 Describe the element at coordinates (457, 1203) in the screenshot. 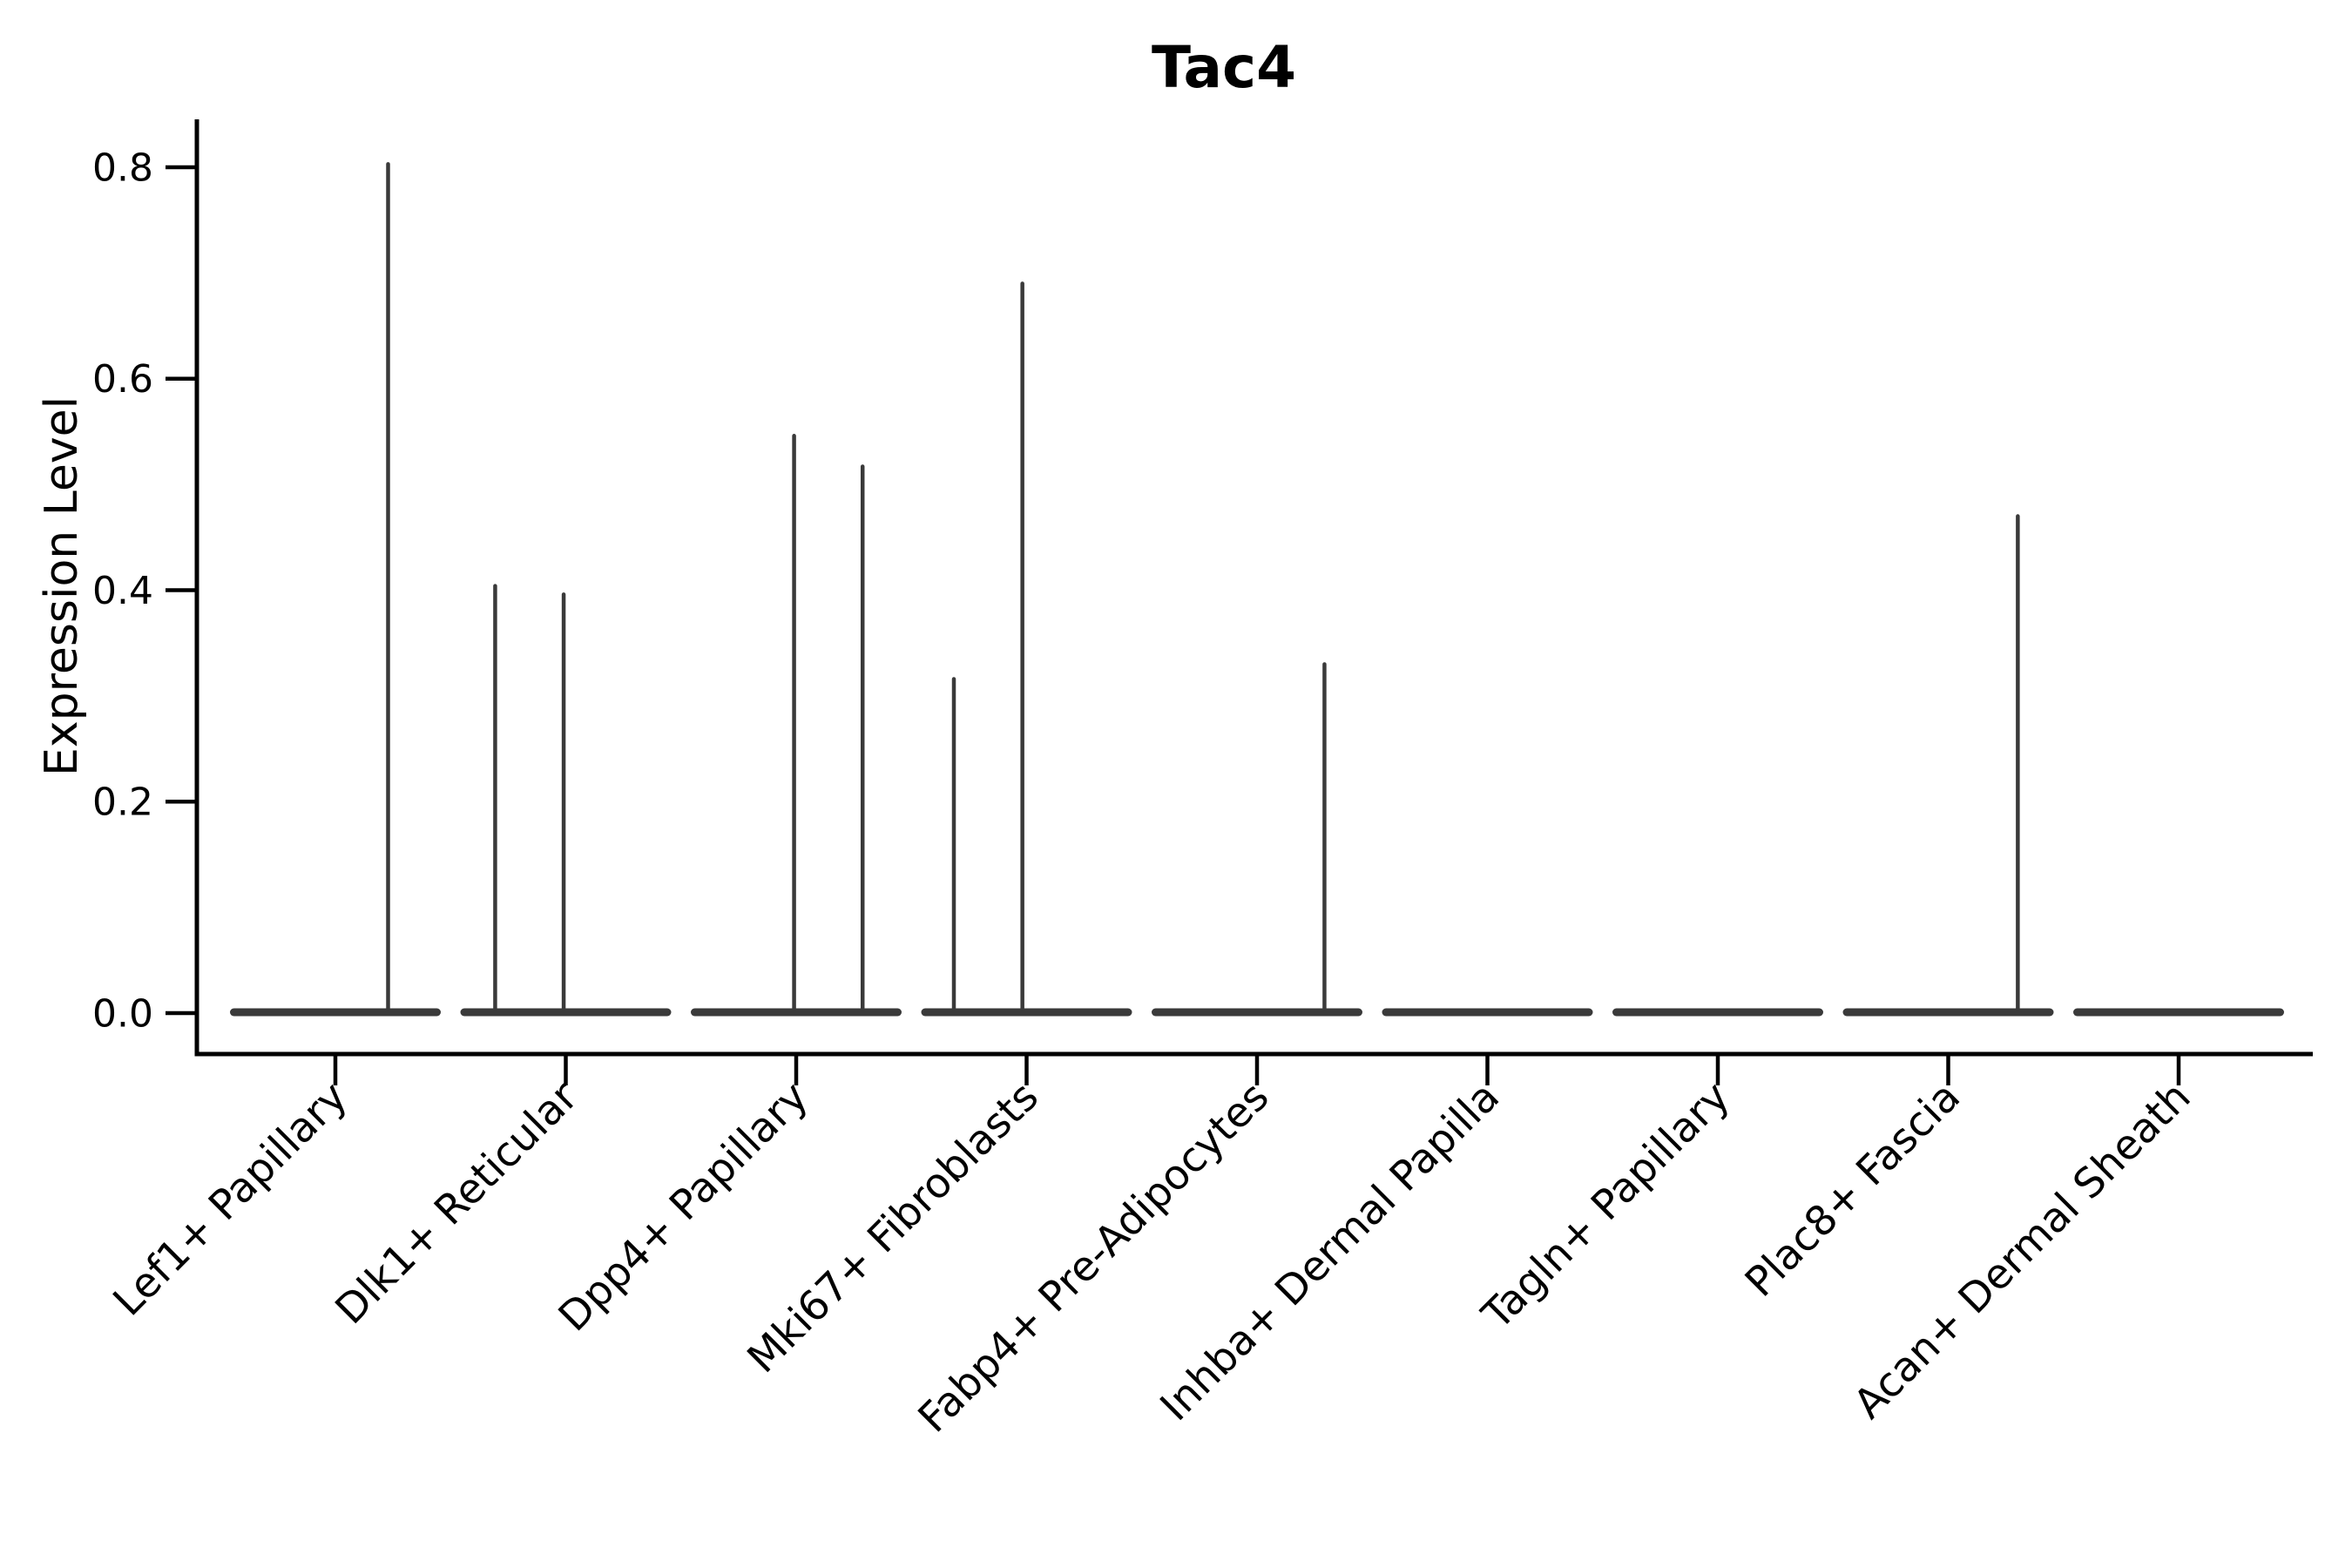

I see `x-tick-label: Dlk1+ Reticular` at that location.